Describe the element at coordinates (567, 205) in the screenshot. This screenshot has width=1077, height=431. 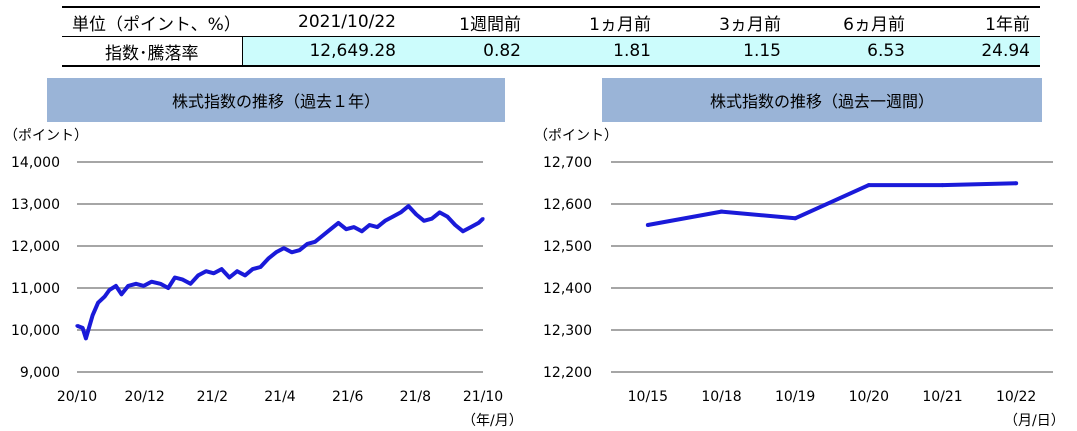
I see `chart2-ytick-label: 12,600` at that location.